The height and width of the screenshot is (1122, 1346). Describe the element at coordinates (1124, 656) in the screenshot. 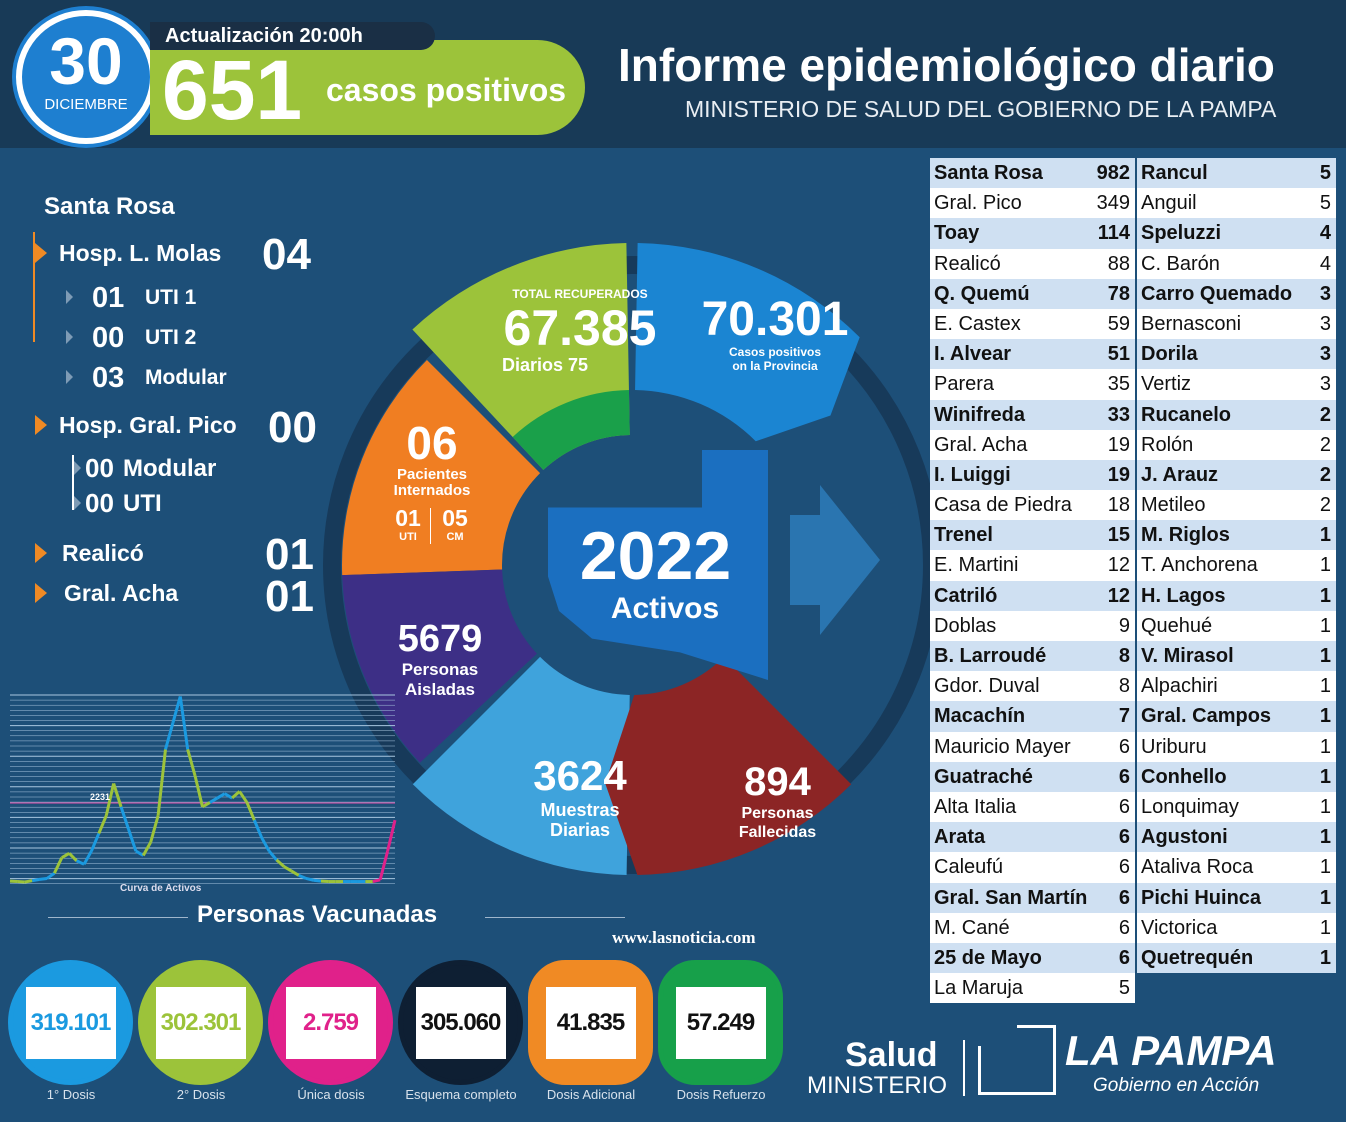

I see `locality-count: 8` at that location.